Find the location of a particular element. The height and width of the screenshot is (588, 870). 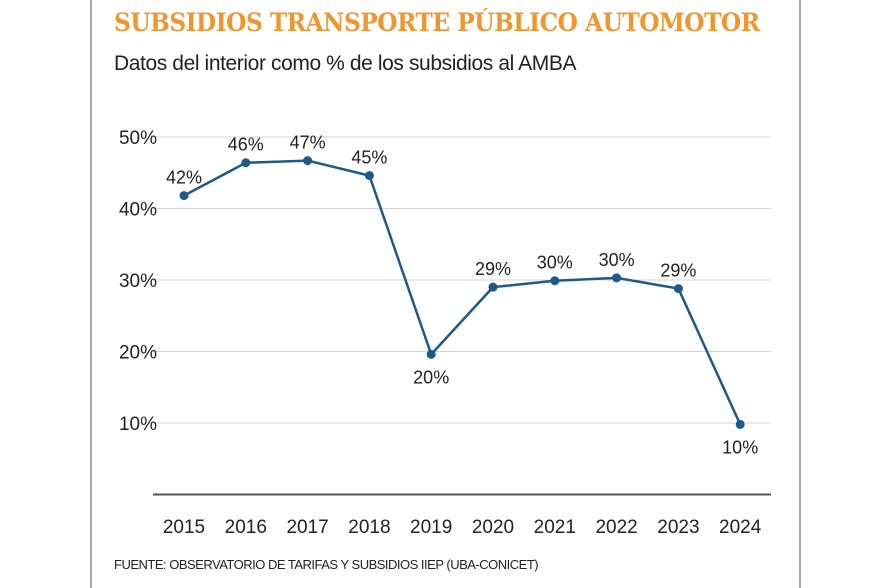

x-tick-label: 2015 is located at coordinates (184, 527).